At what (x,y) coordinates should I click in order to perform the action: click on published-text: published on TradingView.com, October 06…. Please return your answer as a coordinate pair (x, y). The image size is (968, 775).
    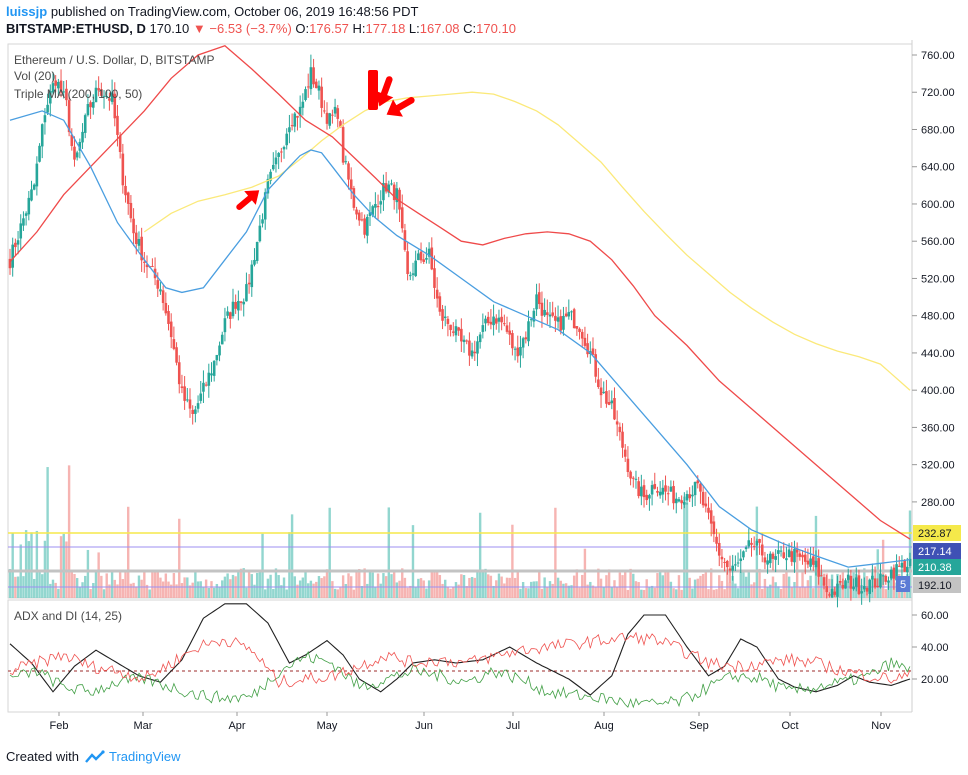
    Looking at the image, I should click on (234, 11).